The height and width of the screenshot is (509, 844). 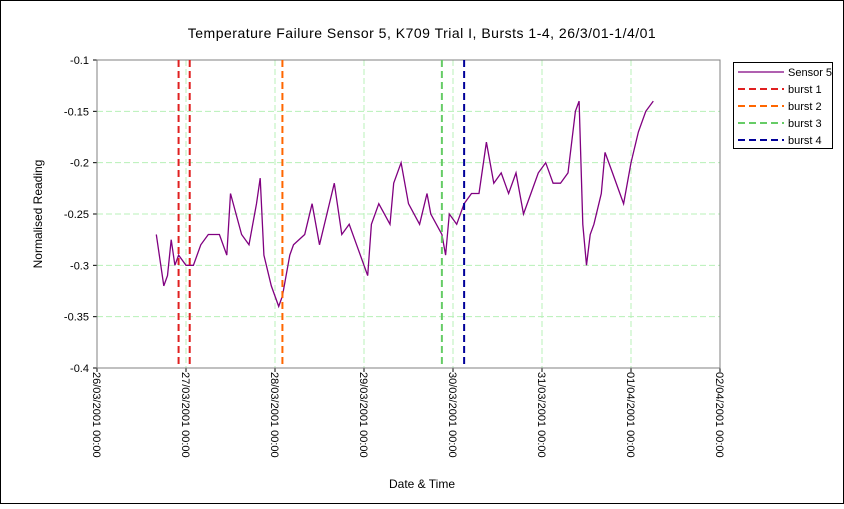 What do you see at coordinates (805, 124) in the screenshot?
I see `legend-label: burst 3` at bounding box center [805, 124].